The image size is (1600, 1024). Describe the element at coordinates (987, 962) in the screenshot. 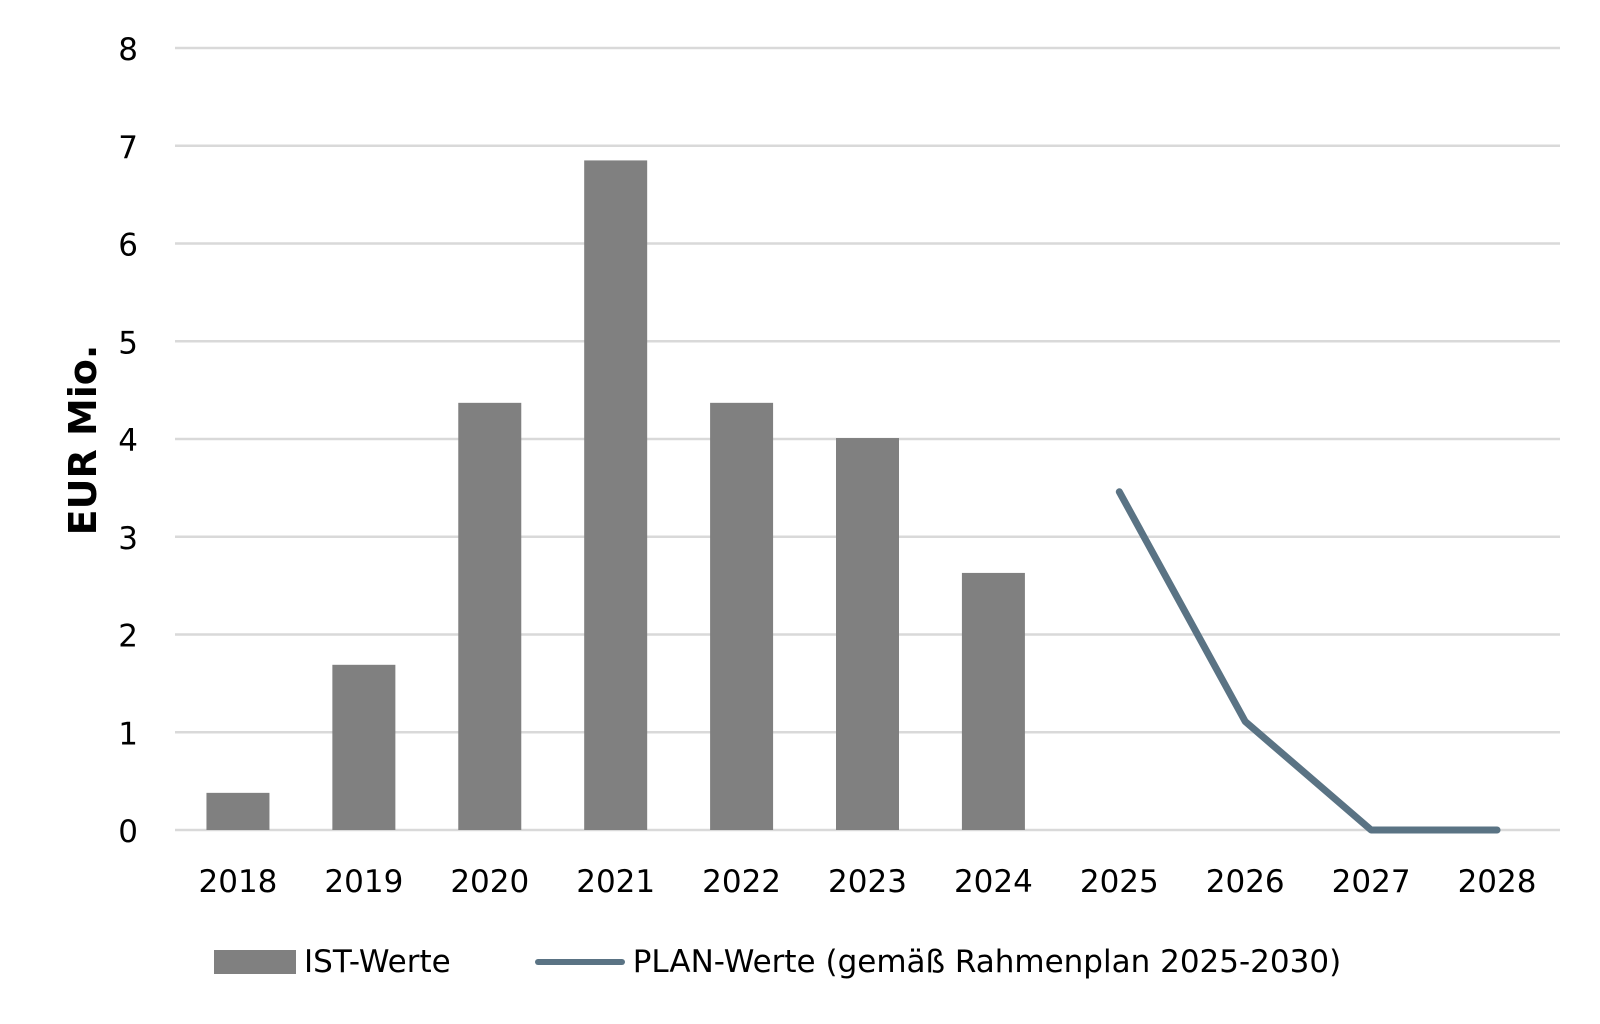

I see `legend-label-plan: PLAN-Werte (gemäß Rahmenplan 2025-2030)` at that location.